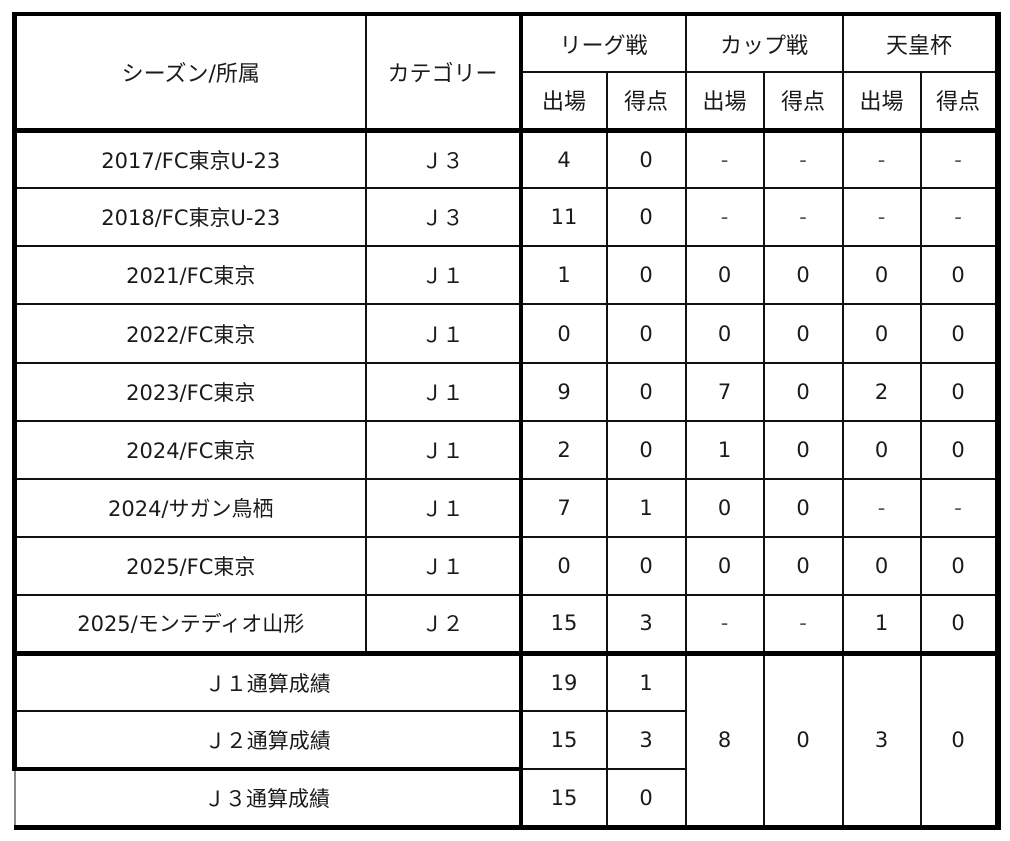  I want to click on total-emperor-goals-cell: 0, so click(960, 741).